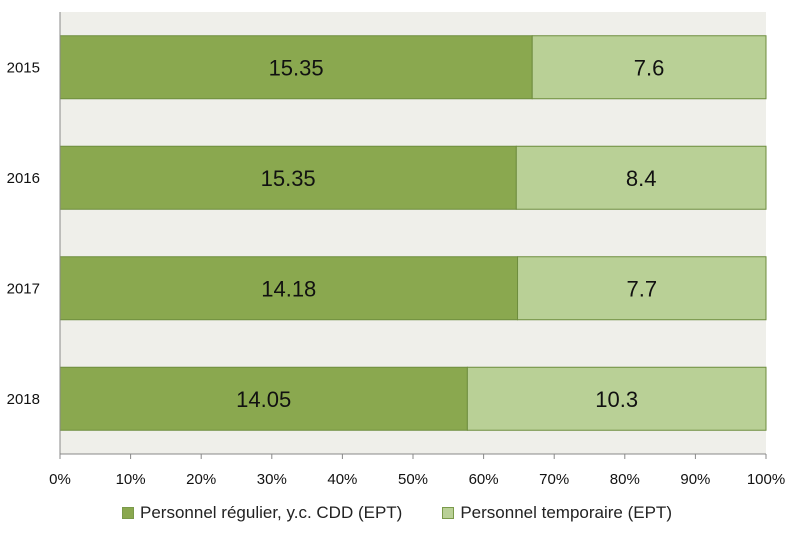 This screenshot has width=794, height=535. What do you see at coordinates (60, 479) in the screenshot?
I see `x-tick-label-0: 0%` at bounding box center [60, 479].